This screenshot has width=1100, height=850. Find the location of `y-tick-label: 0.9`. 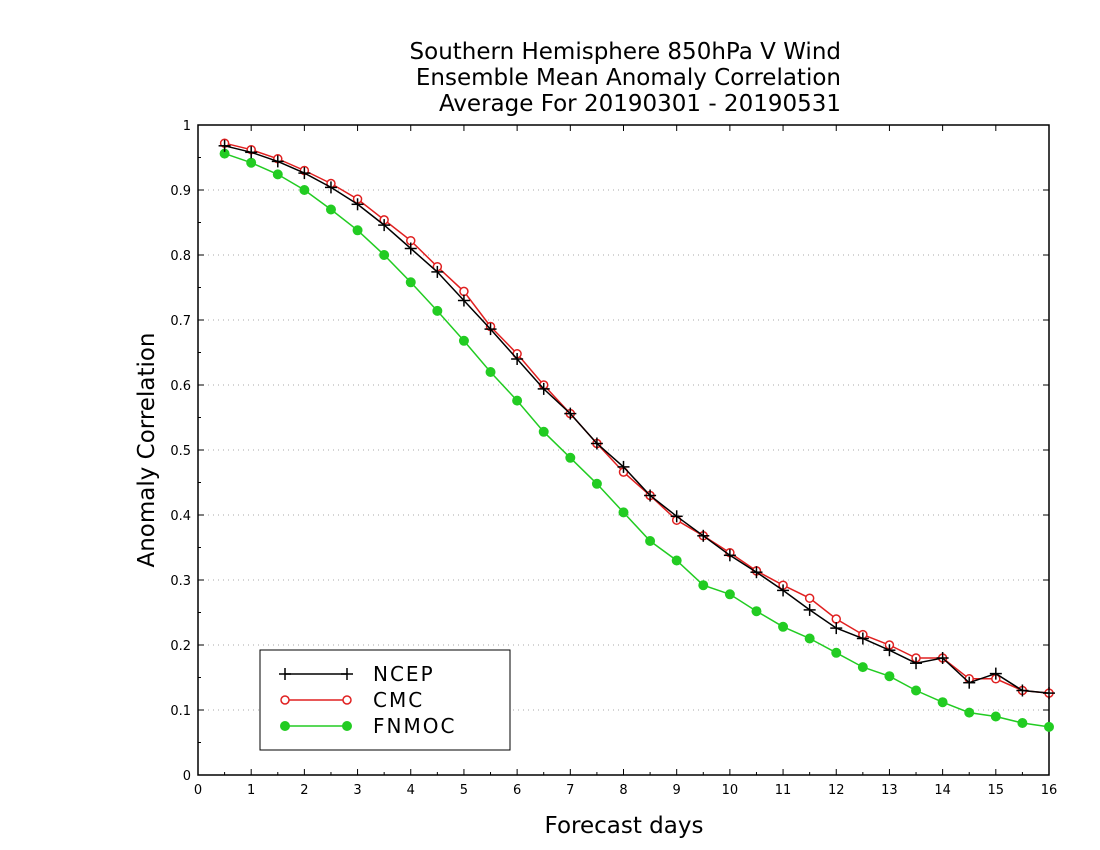

y-tick-label: 0.9 is located at coordinates (180, 191).